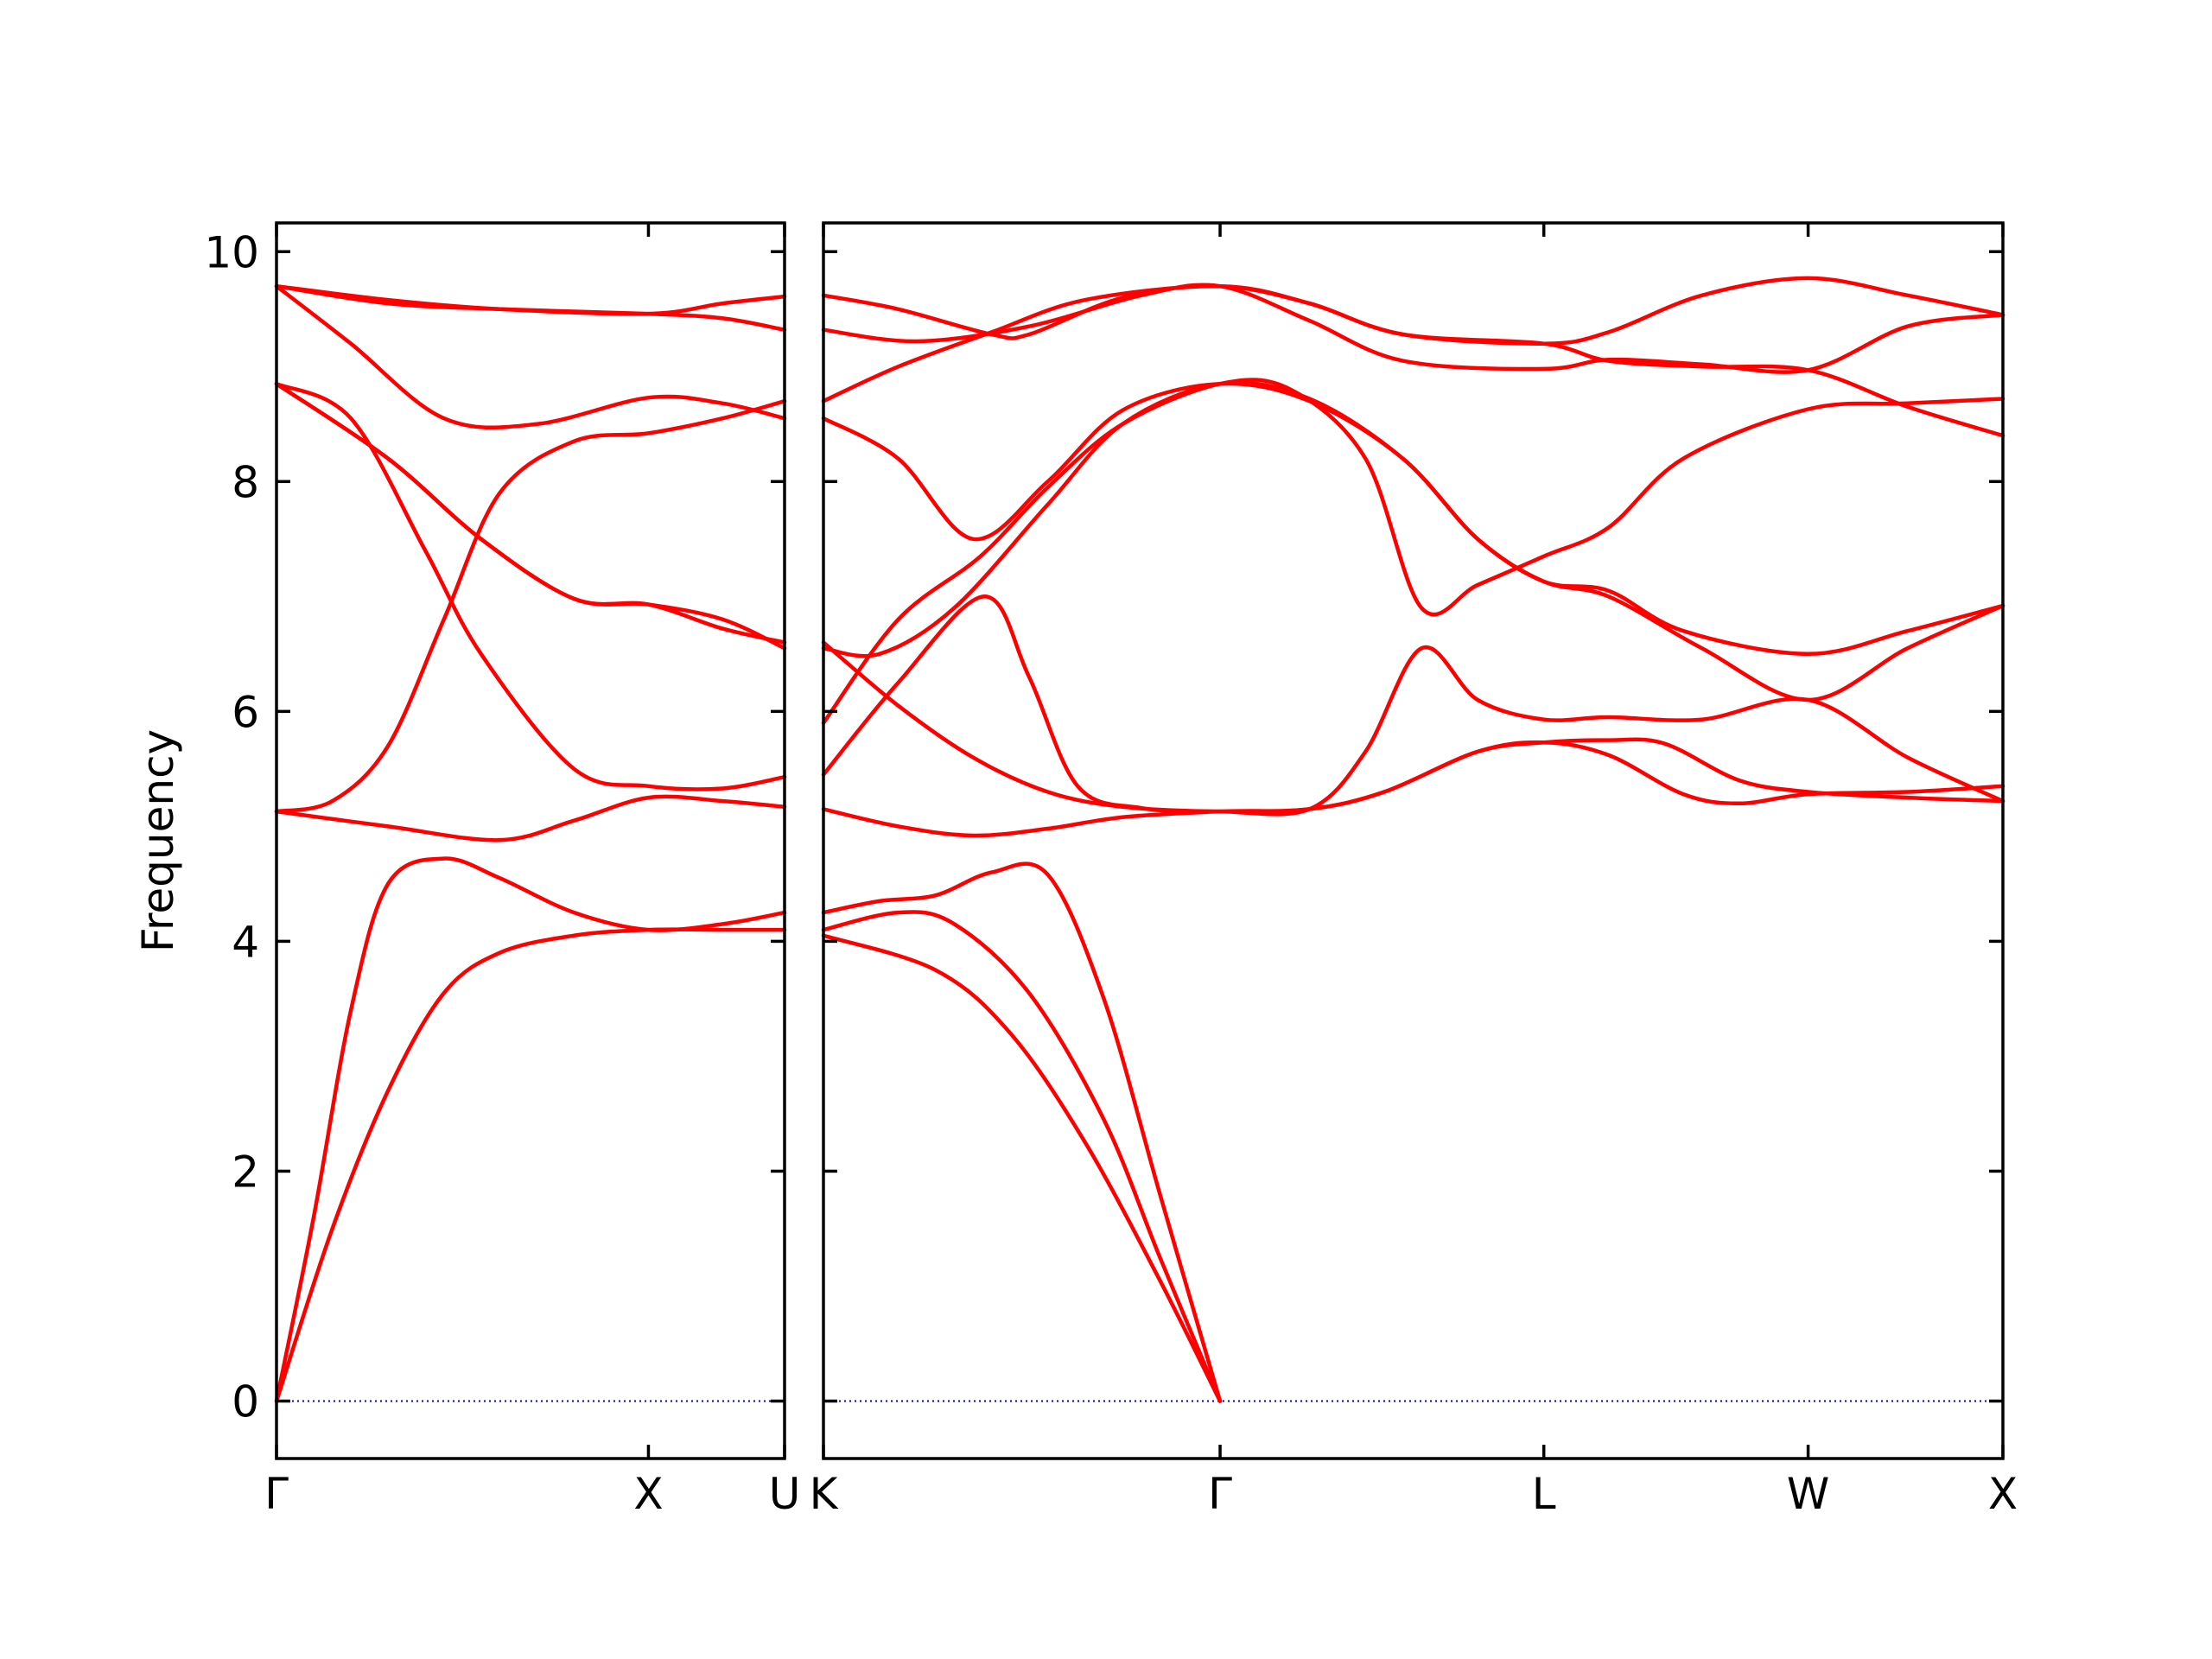 The width and height of the screenshot is (2212, 1659). I want to click on ytick-label: 8, so click(245, 482).